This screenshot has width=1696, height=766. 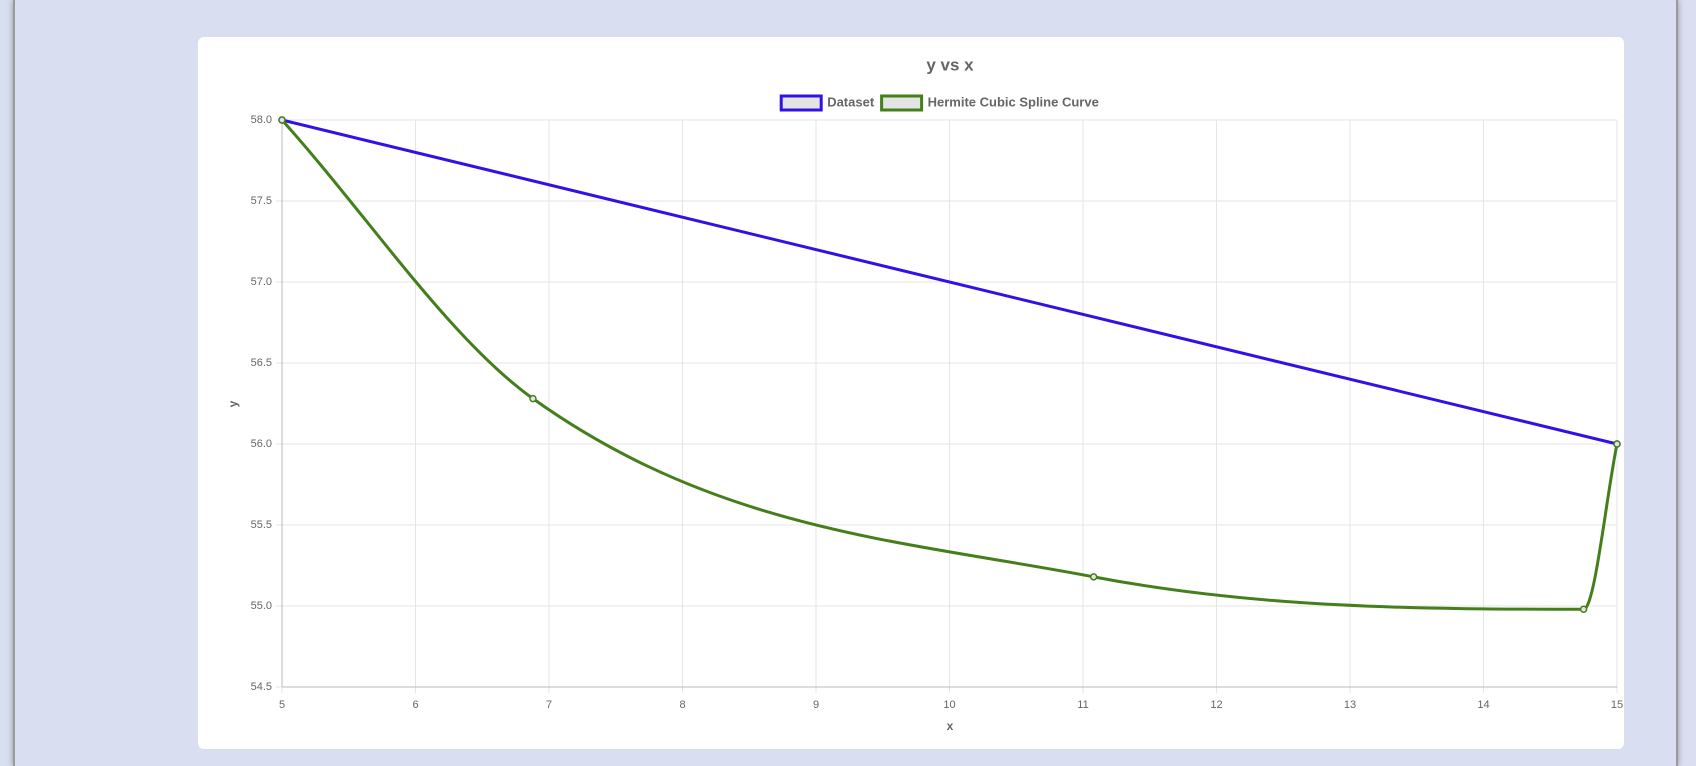 What do you see at coordinates (816, 705) in the screenshot?
I see `x-tick-label: 9` at bounding box center [816, 705].